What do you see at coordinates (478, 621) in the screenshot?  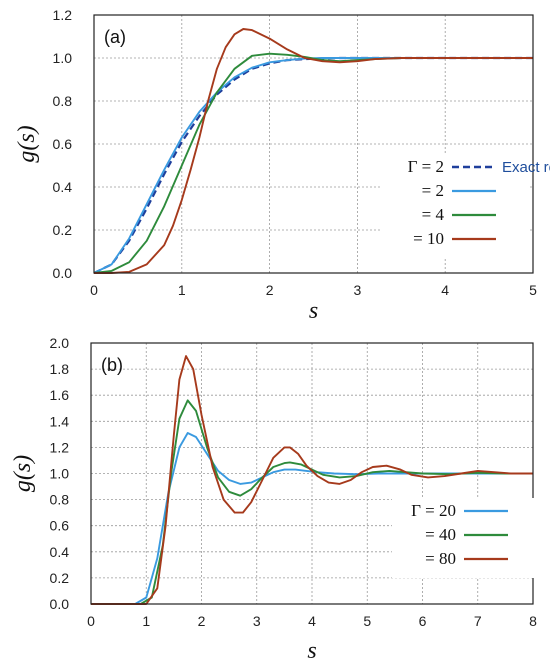 I see `x-tick-label: 7` at bounding box center [478, 621].